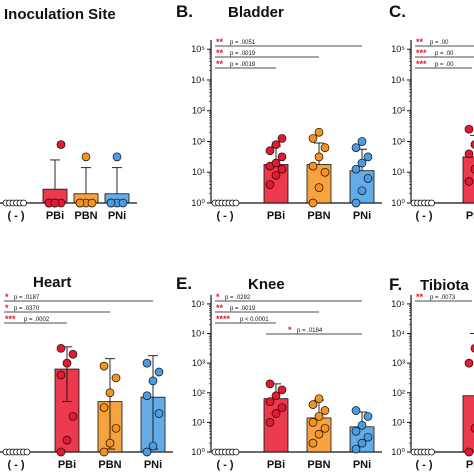 The height and width of the screenshot is (474, 474). What do you see at coordinates (27, 298) in the screenshot?
I see `p-value-label: p = .0187` at bounding box center [27, 298].